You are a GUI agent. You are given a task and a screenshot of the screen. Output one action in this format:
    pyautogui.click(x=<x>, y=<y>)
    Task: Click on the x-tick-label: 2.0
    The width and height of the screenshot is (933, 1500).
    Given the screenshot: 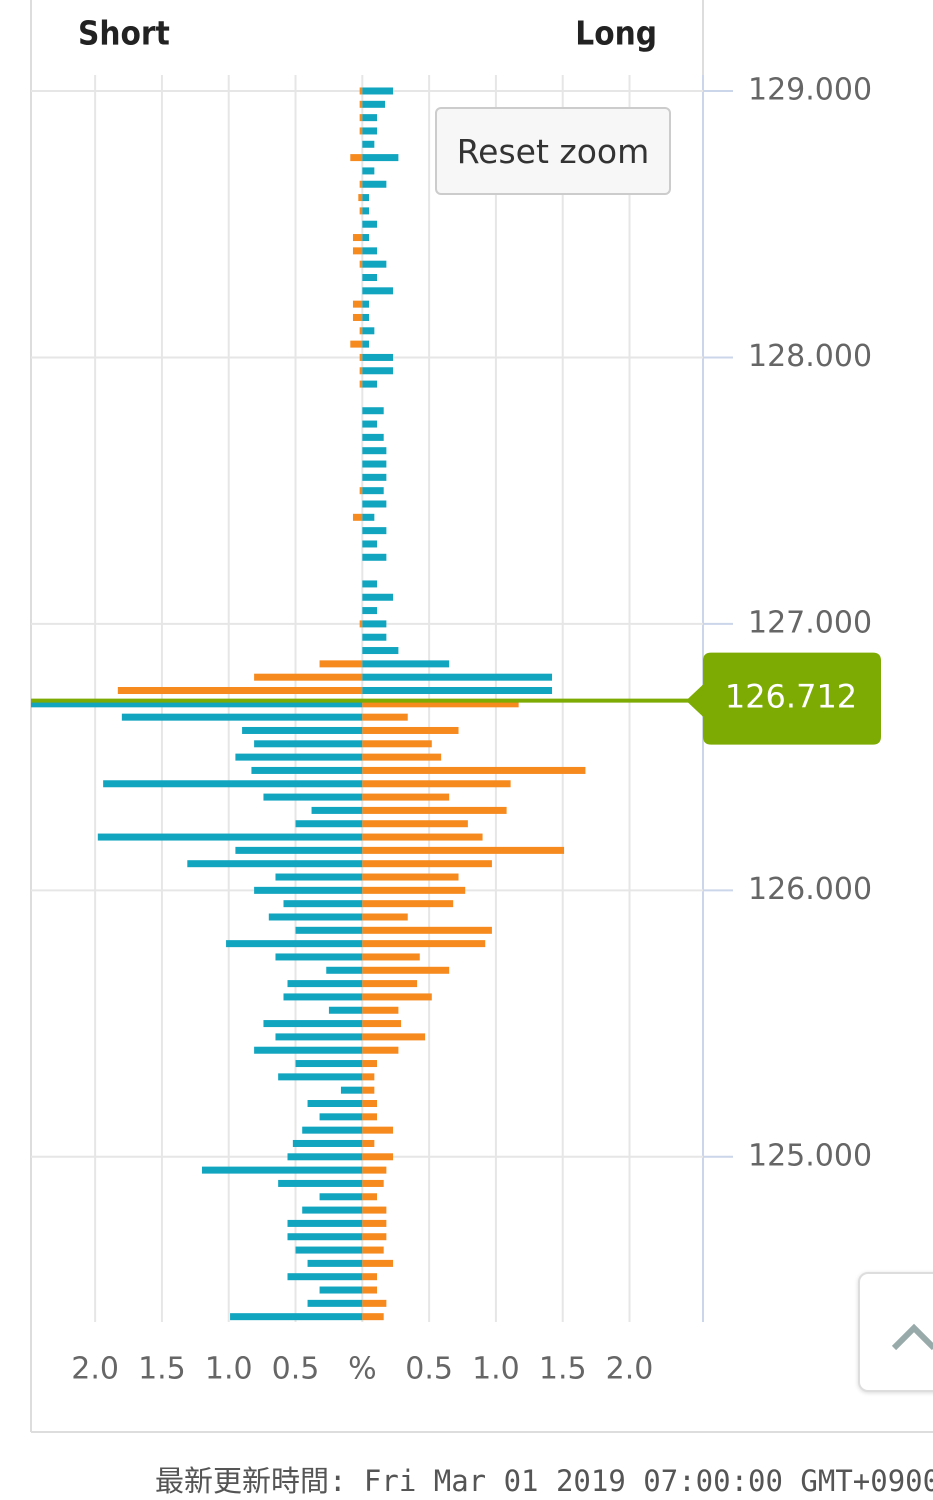 What is the action you would take?
    pyautogui.click(x=95, y=1369)
    